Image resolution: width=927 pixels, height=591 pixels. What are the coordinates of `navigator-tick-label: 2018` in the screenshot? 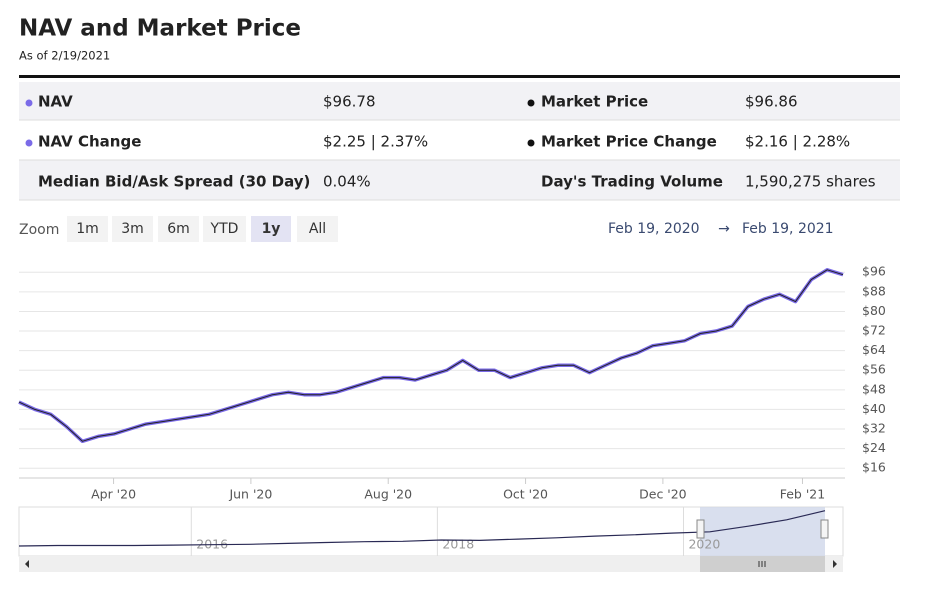 It's located at (458, 544).